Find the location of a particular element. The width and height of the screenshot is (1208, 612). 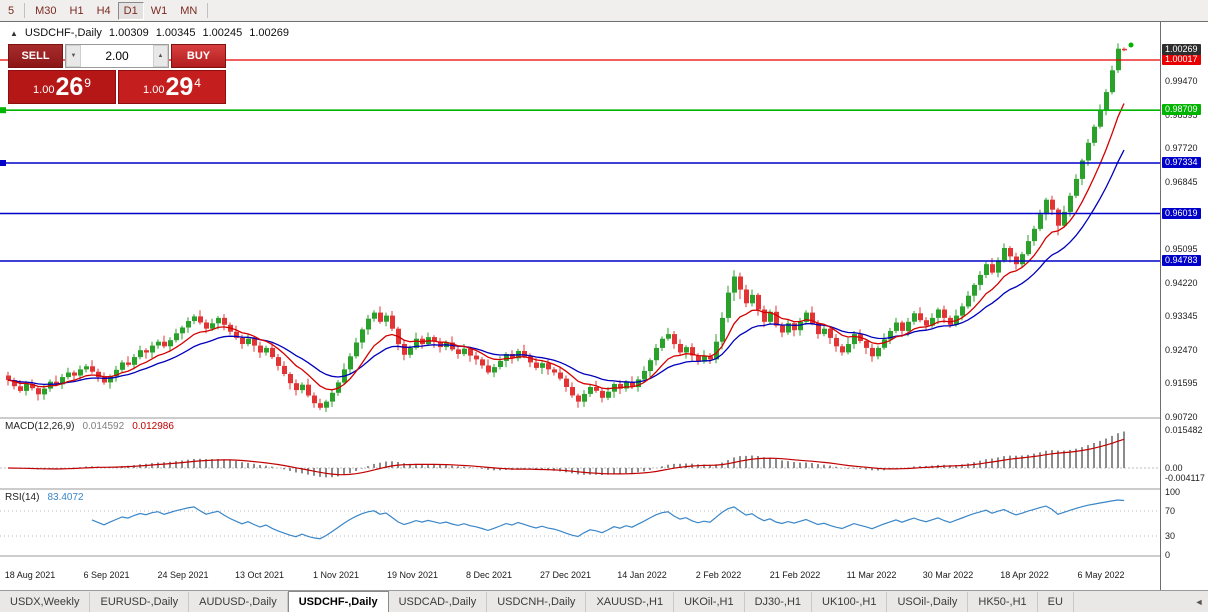

price-axis-label: 0.97720 is located at coordinates (1181, 148).